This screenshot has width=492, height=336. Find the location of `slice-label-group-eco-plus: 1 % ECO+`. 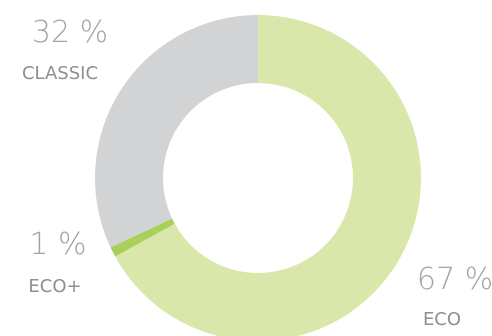

slice-label-group-eco-plus: 1 % ECO+ is located at coordinates (57, 262).